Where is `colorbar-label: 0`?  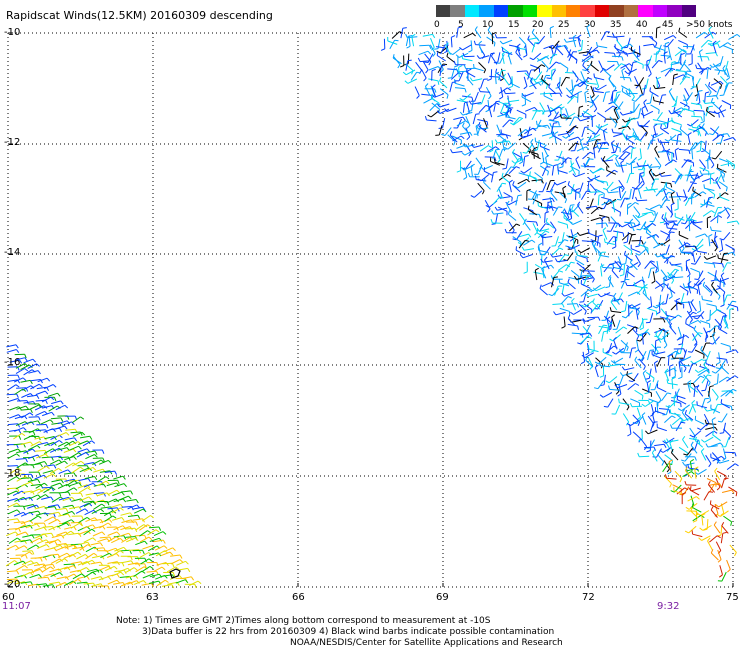 colorbar-label: 0 is located at coordinates (437, 25).